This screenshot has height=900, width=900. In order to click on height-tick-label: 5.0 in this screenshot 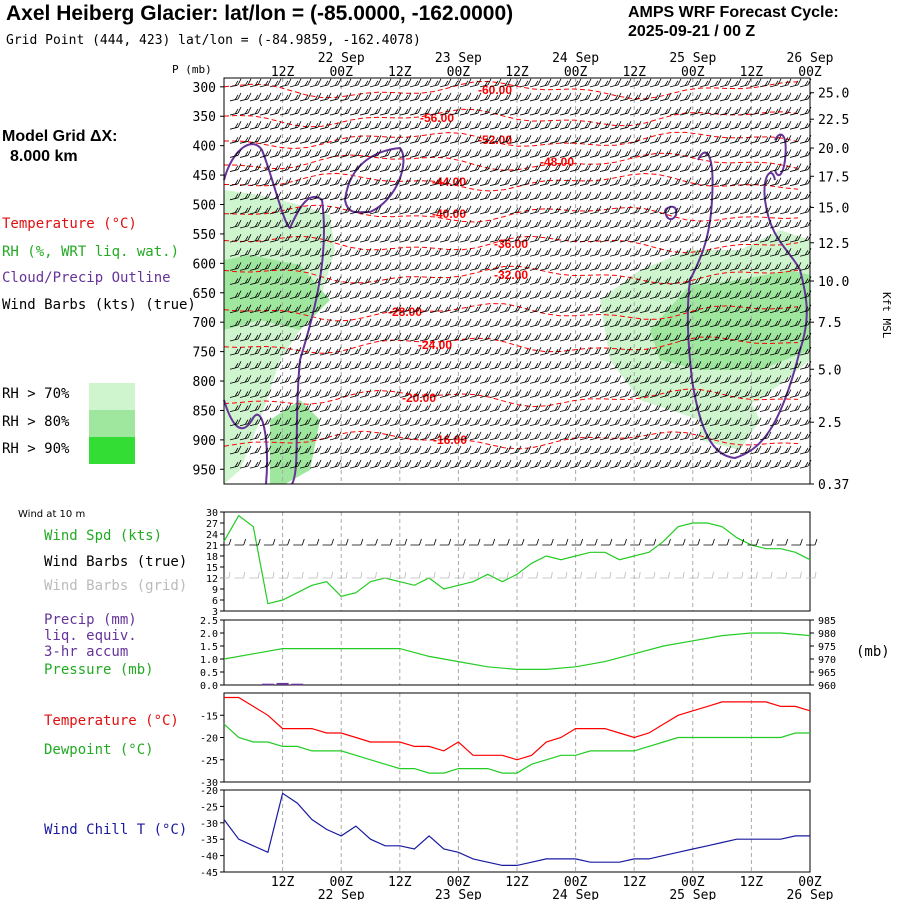, I will do `click(829, 370)`.